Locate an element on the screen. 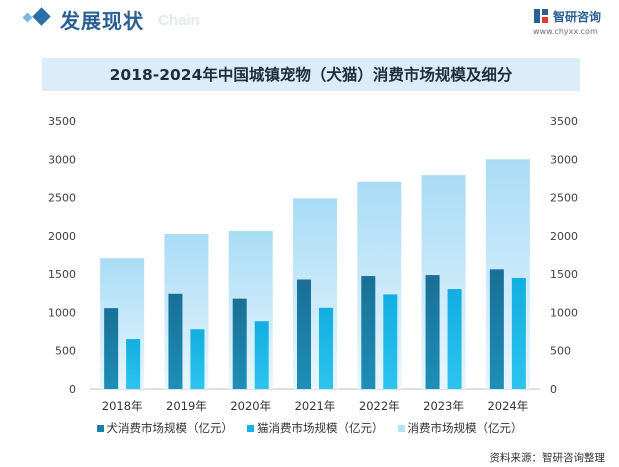 The width and height of the screenshot is (619, 467). y-tick-label-right: 3500 is located at coordinates (564, 121).